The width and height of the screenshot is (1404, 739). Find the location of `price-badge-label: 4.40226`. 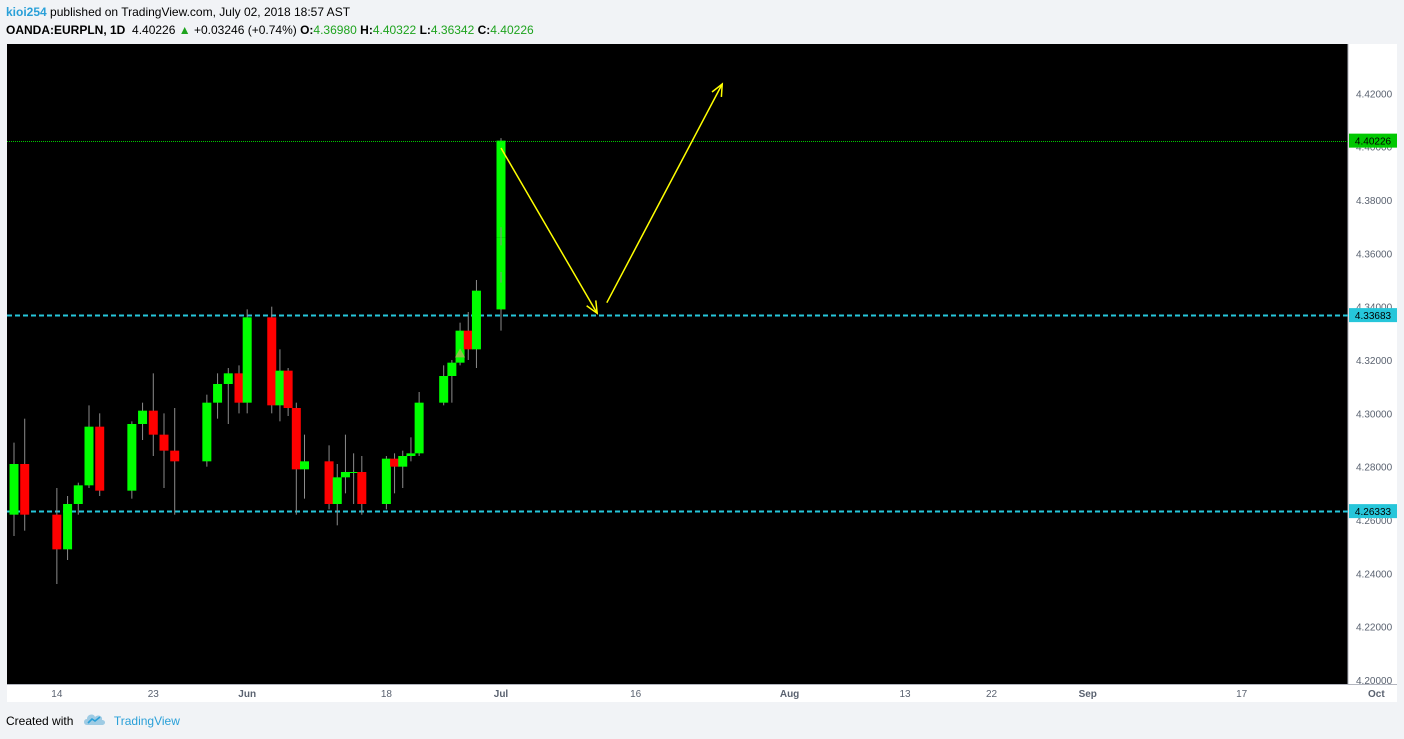

price-badge-label: 4.40226 is located at coordinates (1373, 142).